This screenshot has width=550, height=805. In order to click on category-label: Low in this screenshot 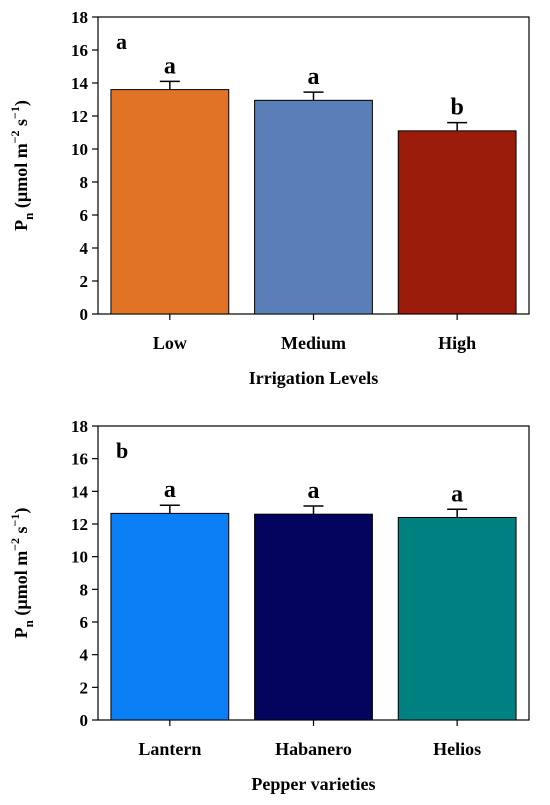, I will do `click(170, 343)`.